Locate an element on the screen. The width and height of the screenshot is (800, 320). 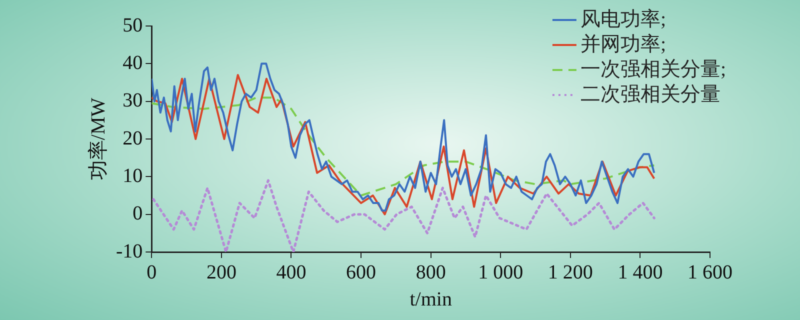
x-axis-title: t/min is located at coordinates (431, 299).